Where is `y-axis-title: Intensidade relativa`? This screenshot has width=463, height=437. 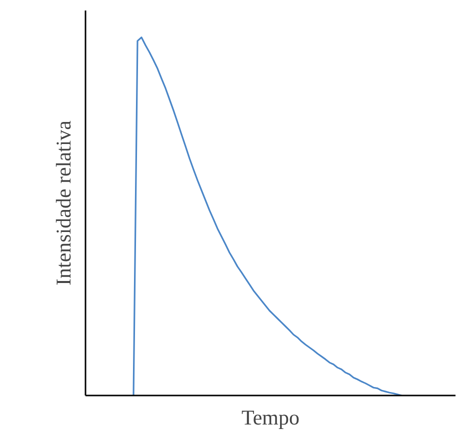
y-axis-title: Intensidade relativa is located at coordinates (64, 203).